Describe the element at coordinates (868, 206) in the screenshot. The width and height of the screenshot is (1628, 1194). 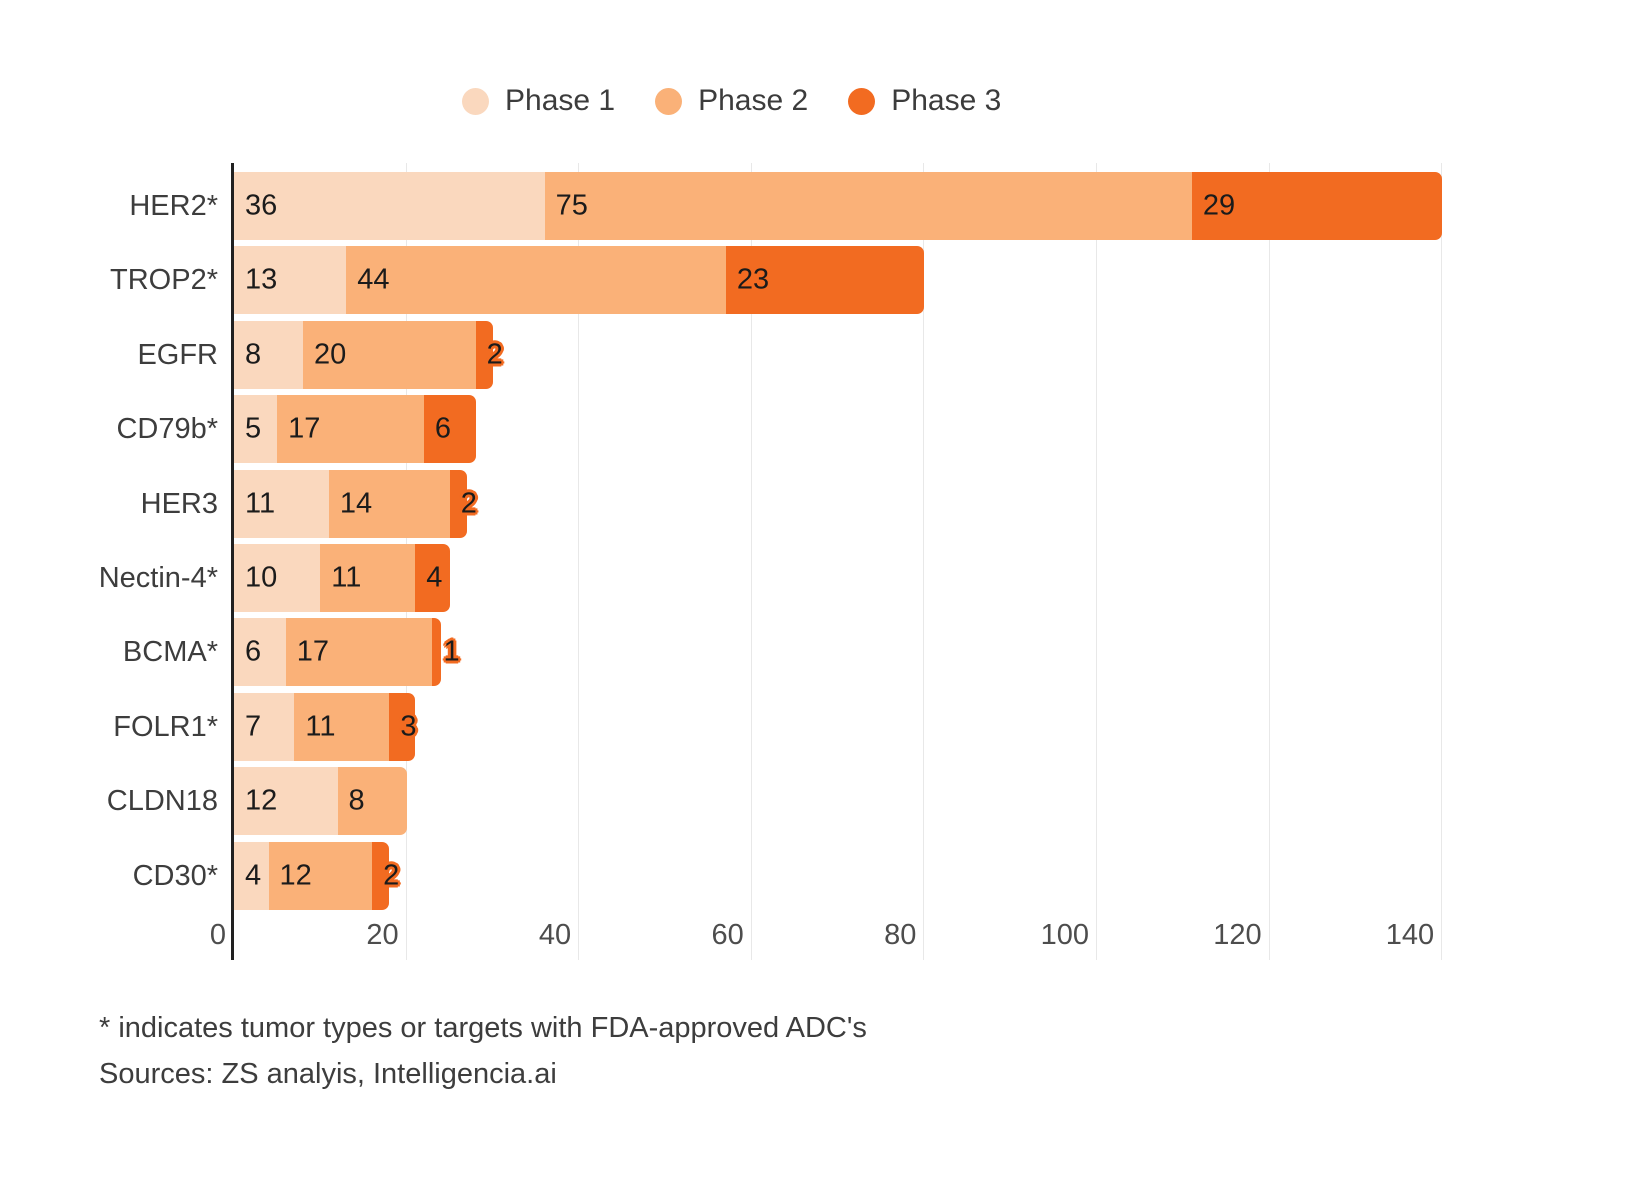
I see `bar-segment-phase-2: 75` at that location.